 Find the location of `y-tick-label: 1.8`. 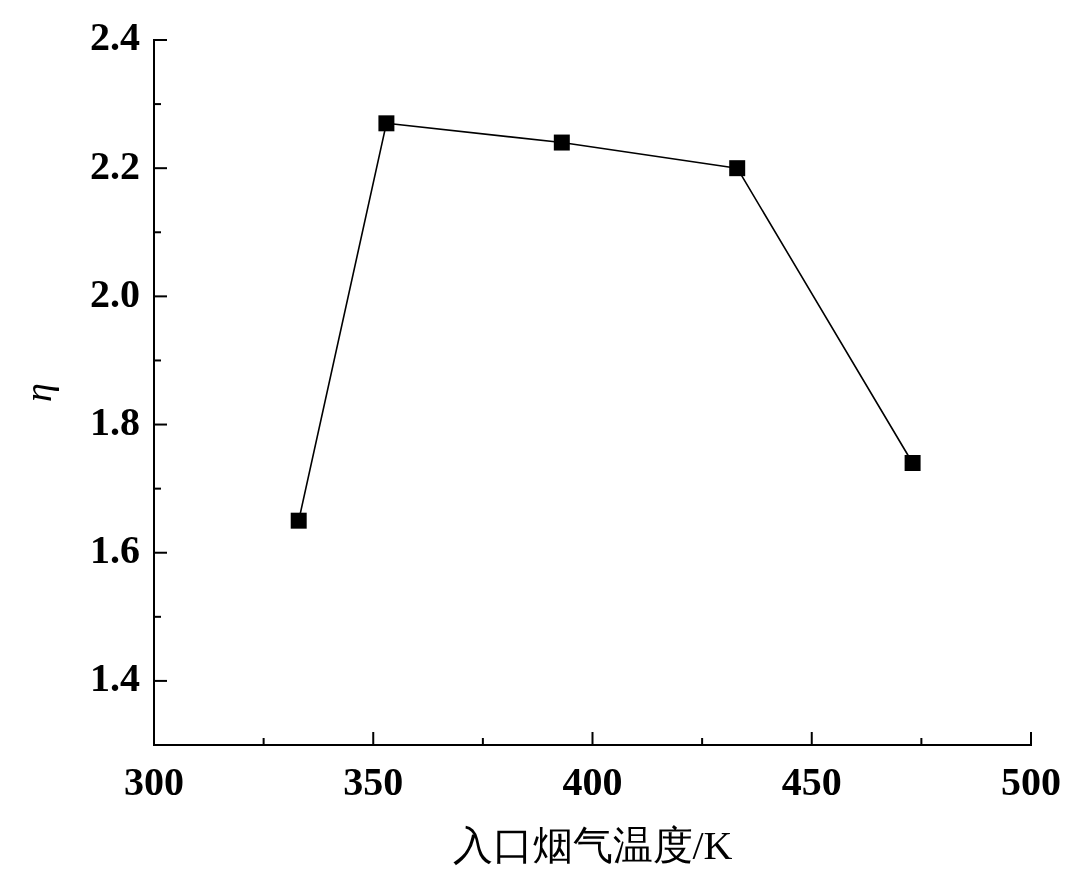

y-tick-label: 1.8 is located at coordinates (115, 421).